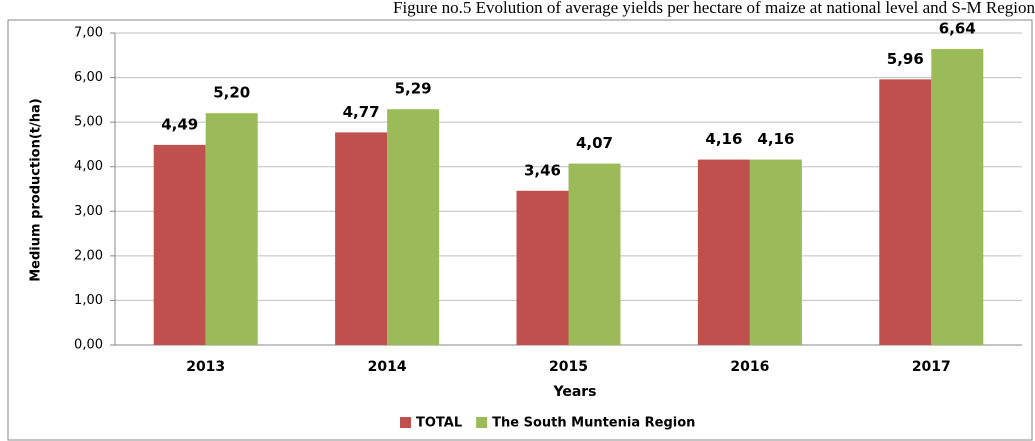  I want to click on x-tick-label: 2014, so click(387, 367).